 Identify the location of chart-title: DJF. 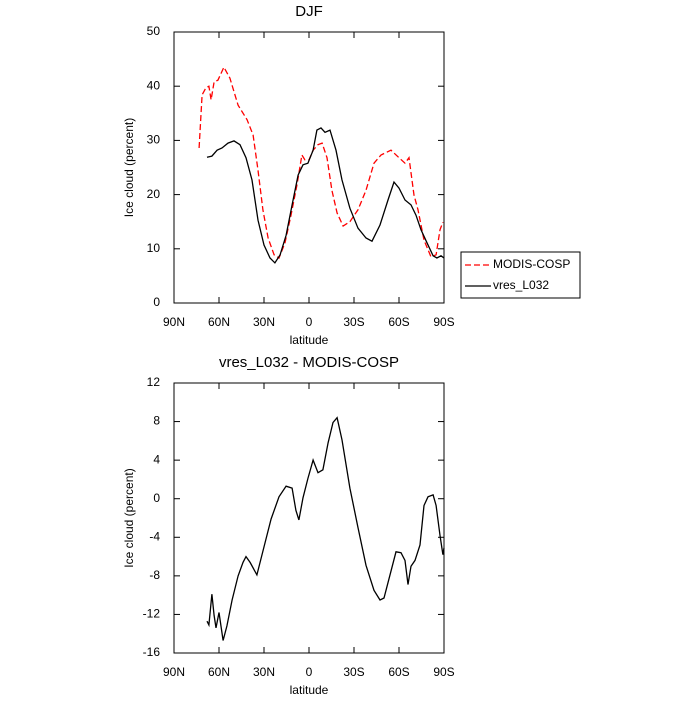
(309, 11).